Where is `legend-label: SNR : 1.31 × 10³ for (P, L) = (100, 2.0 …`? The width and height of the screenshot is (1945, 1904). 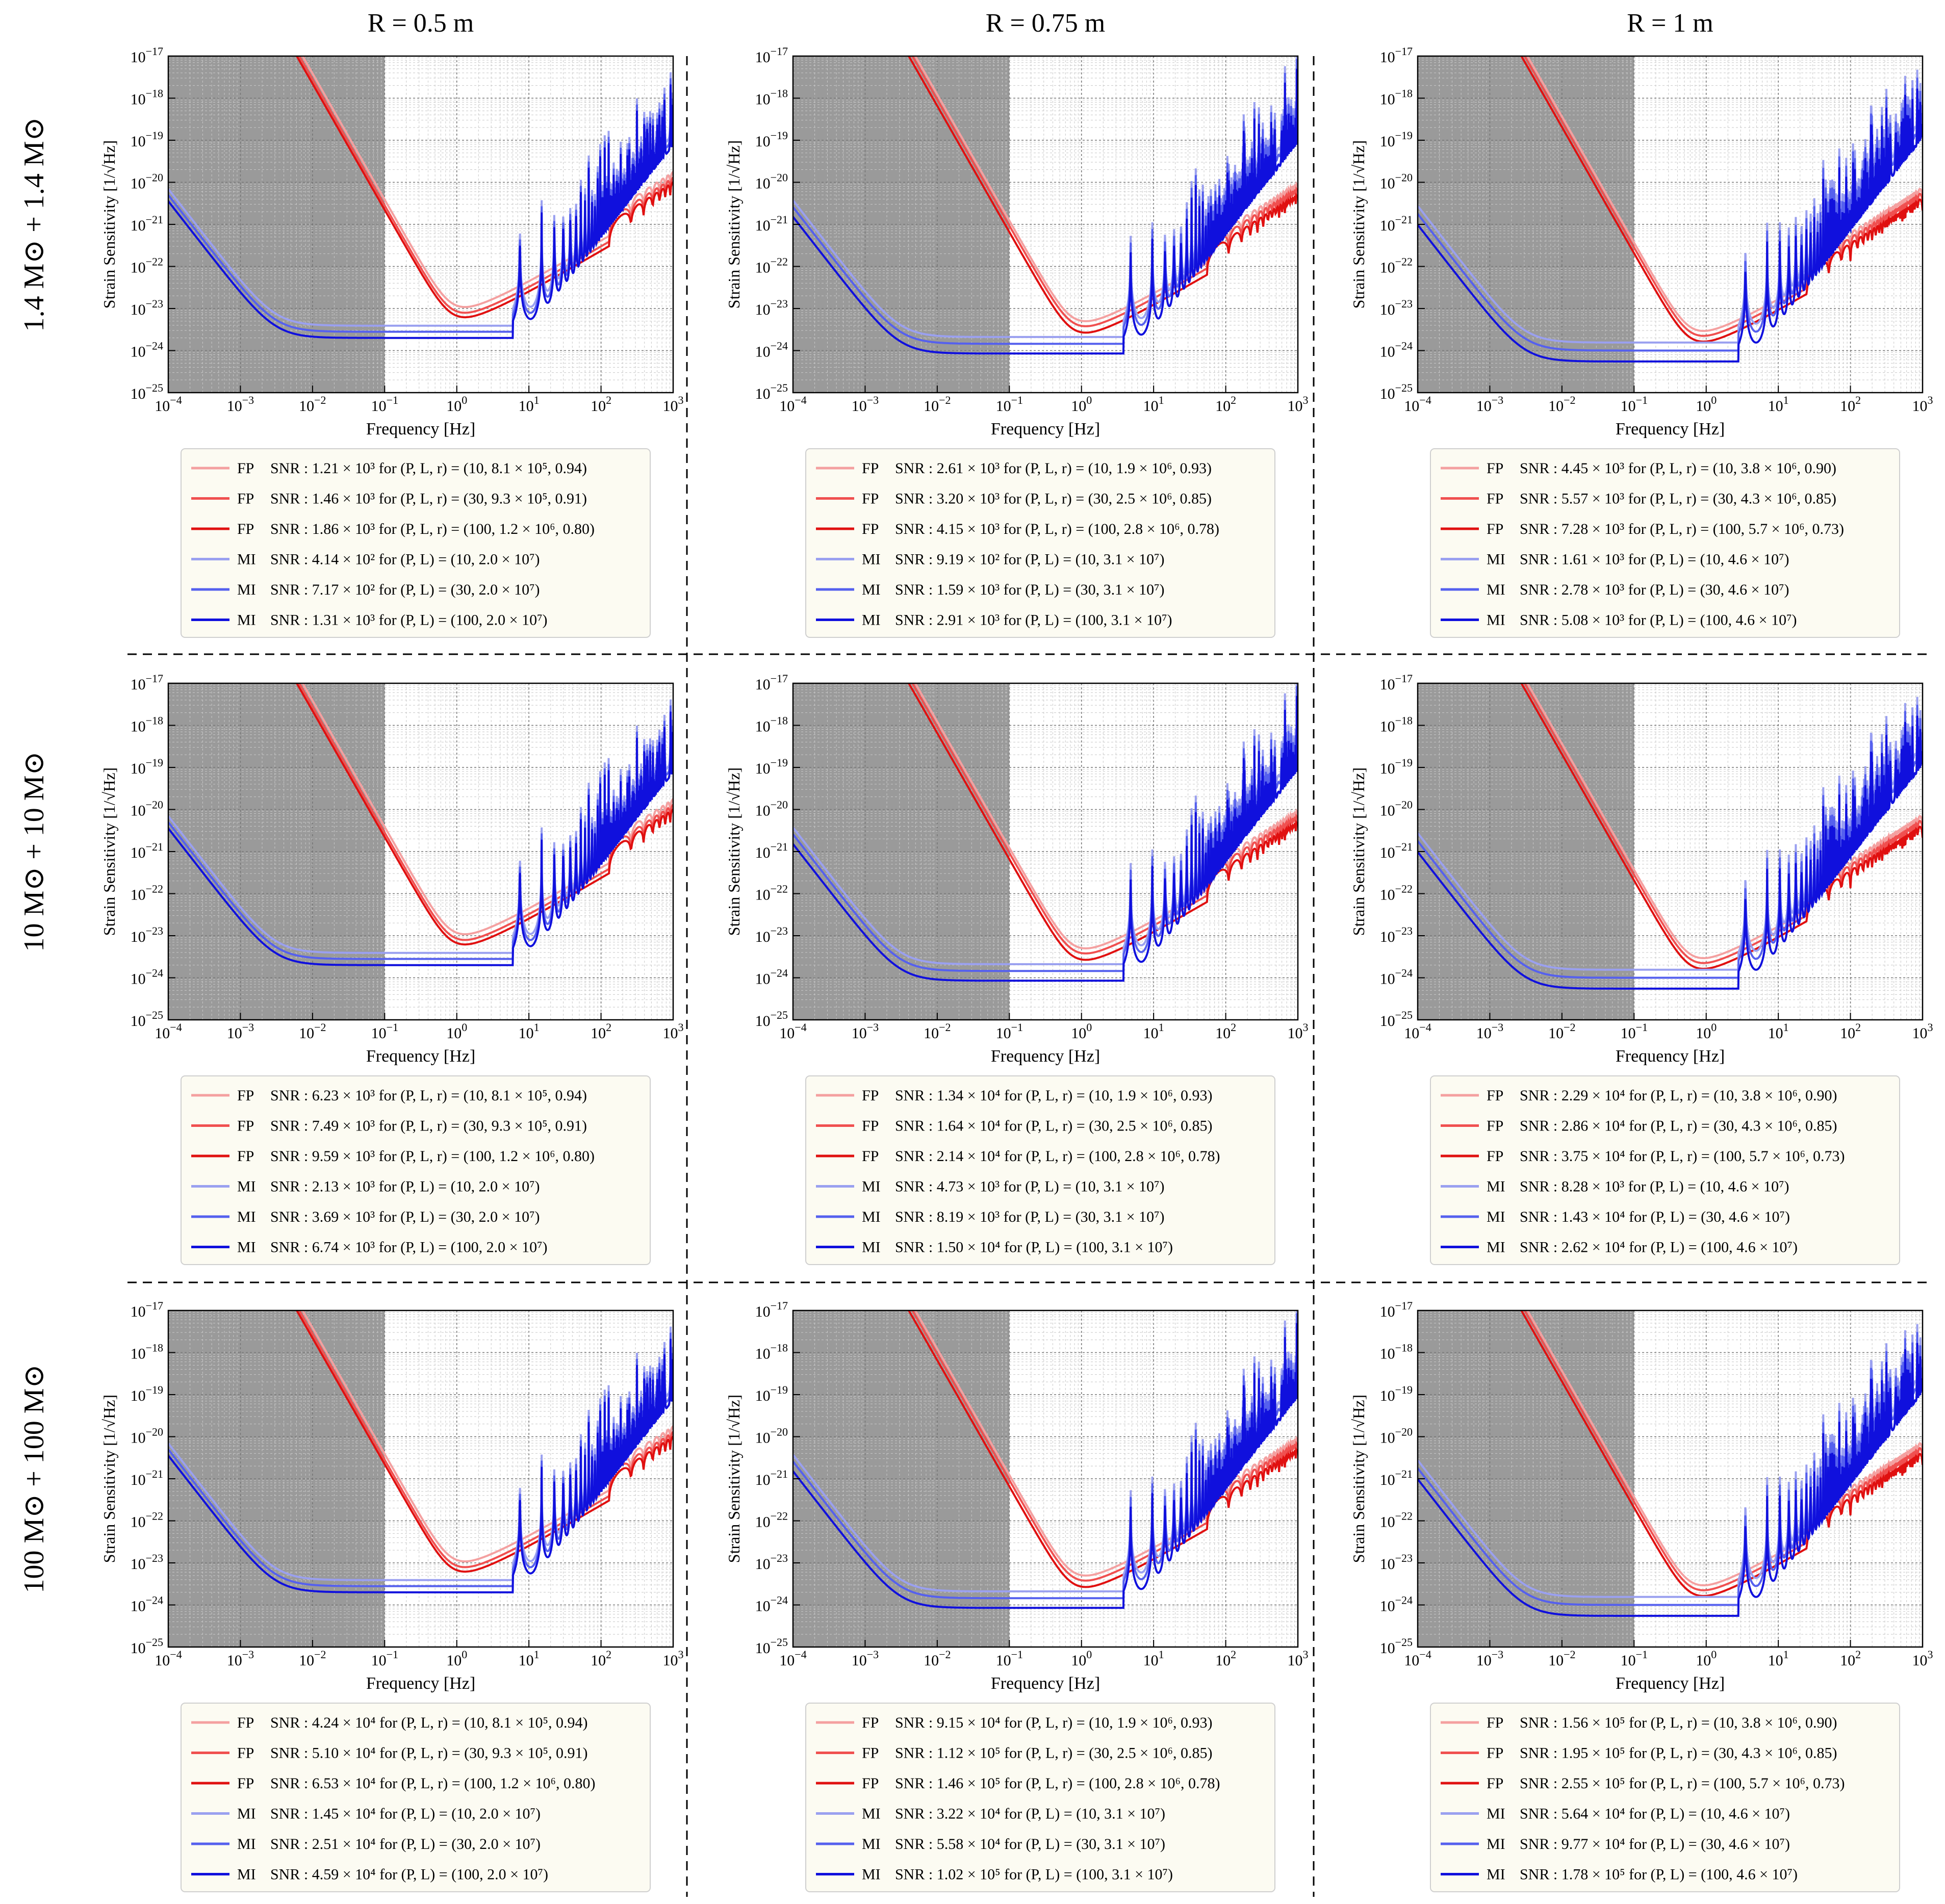
legend-label: SNR : 1.31 × 10³ for (P, L) = (100, 2.0 … is located at coordinates (409, 620).